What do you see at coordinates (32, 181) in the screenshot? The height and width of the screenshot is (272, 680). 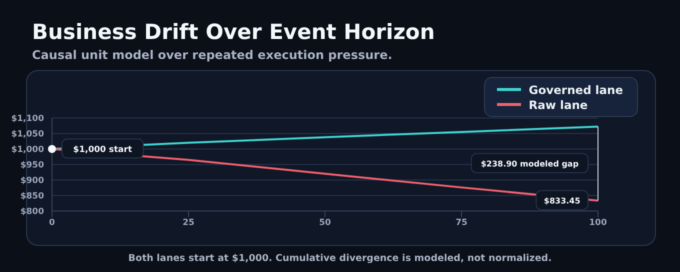 I see `y-tick-label: $900` at bounding box center [32, 181].